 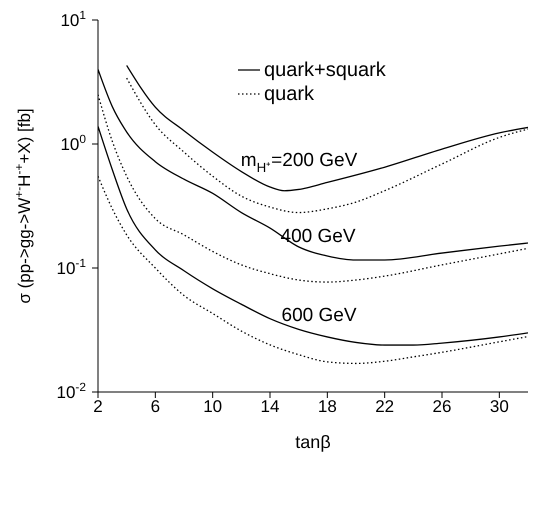 What do you see at coordinates (384, 406) in the screenshot?
I see `x-tick-label: 22` at bounding box center [384, 406].